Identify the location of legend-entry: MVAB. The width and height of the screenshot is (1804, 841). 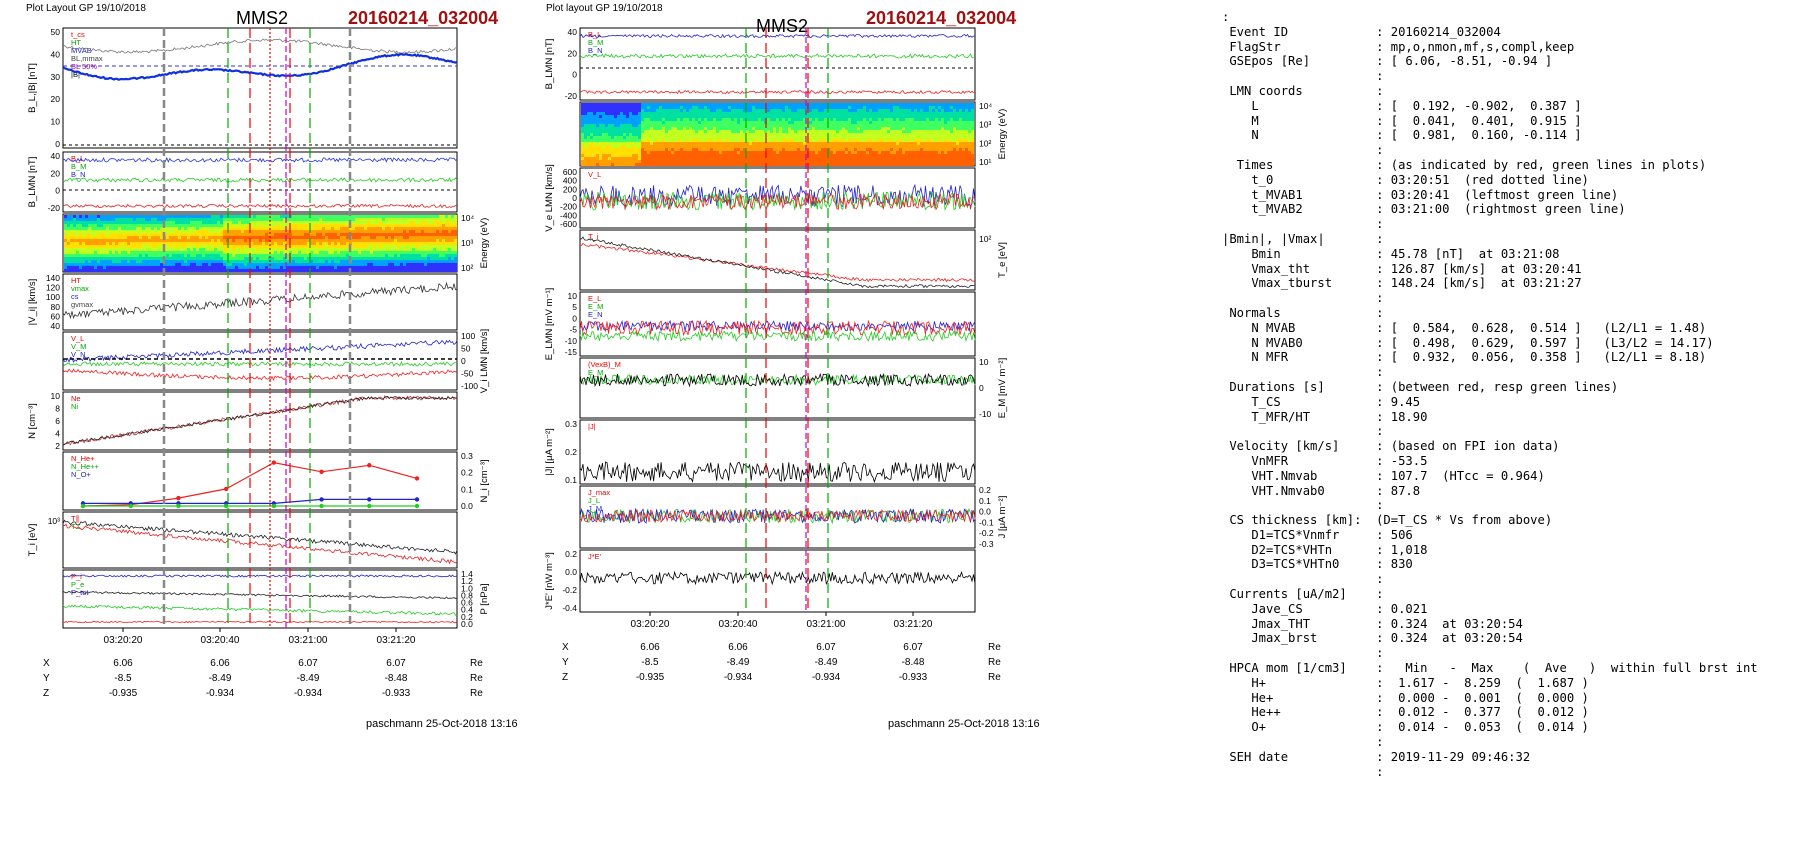
(81, 50).